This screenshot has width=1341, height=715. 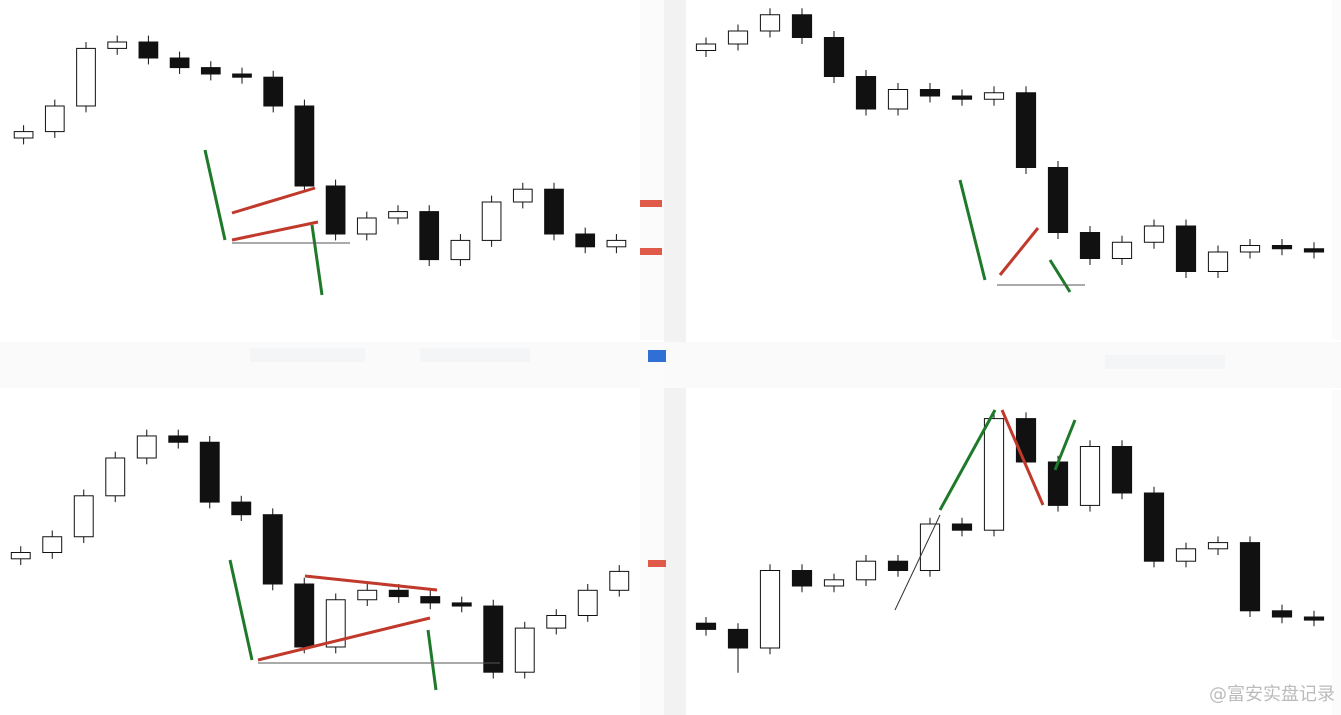 I want to click on button, so click(x=657, y=356).